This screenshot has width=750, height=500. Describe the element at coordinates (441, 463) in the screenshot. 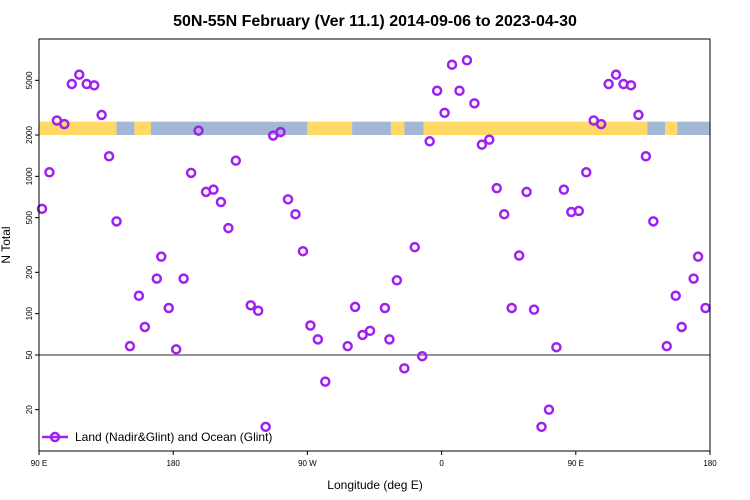

I see `x-tick-label: 0` at that location.